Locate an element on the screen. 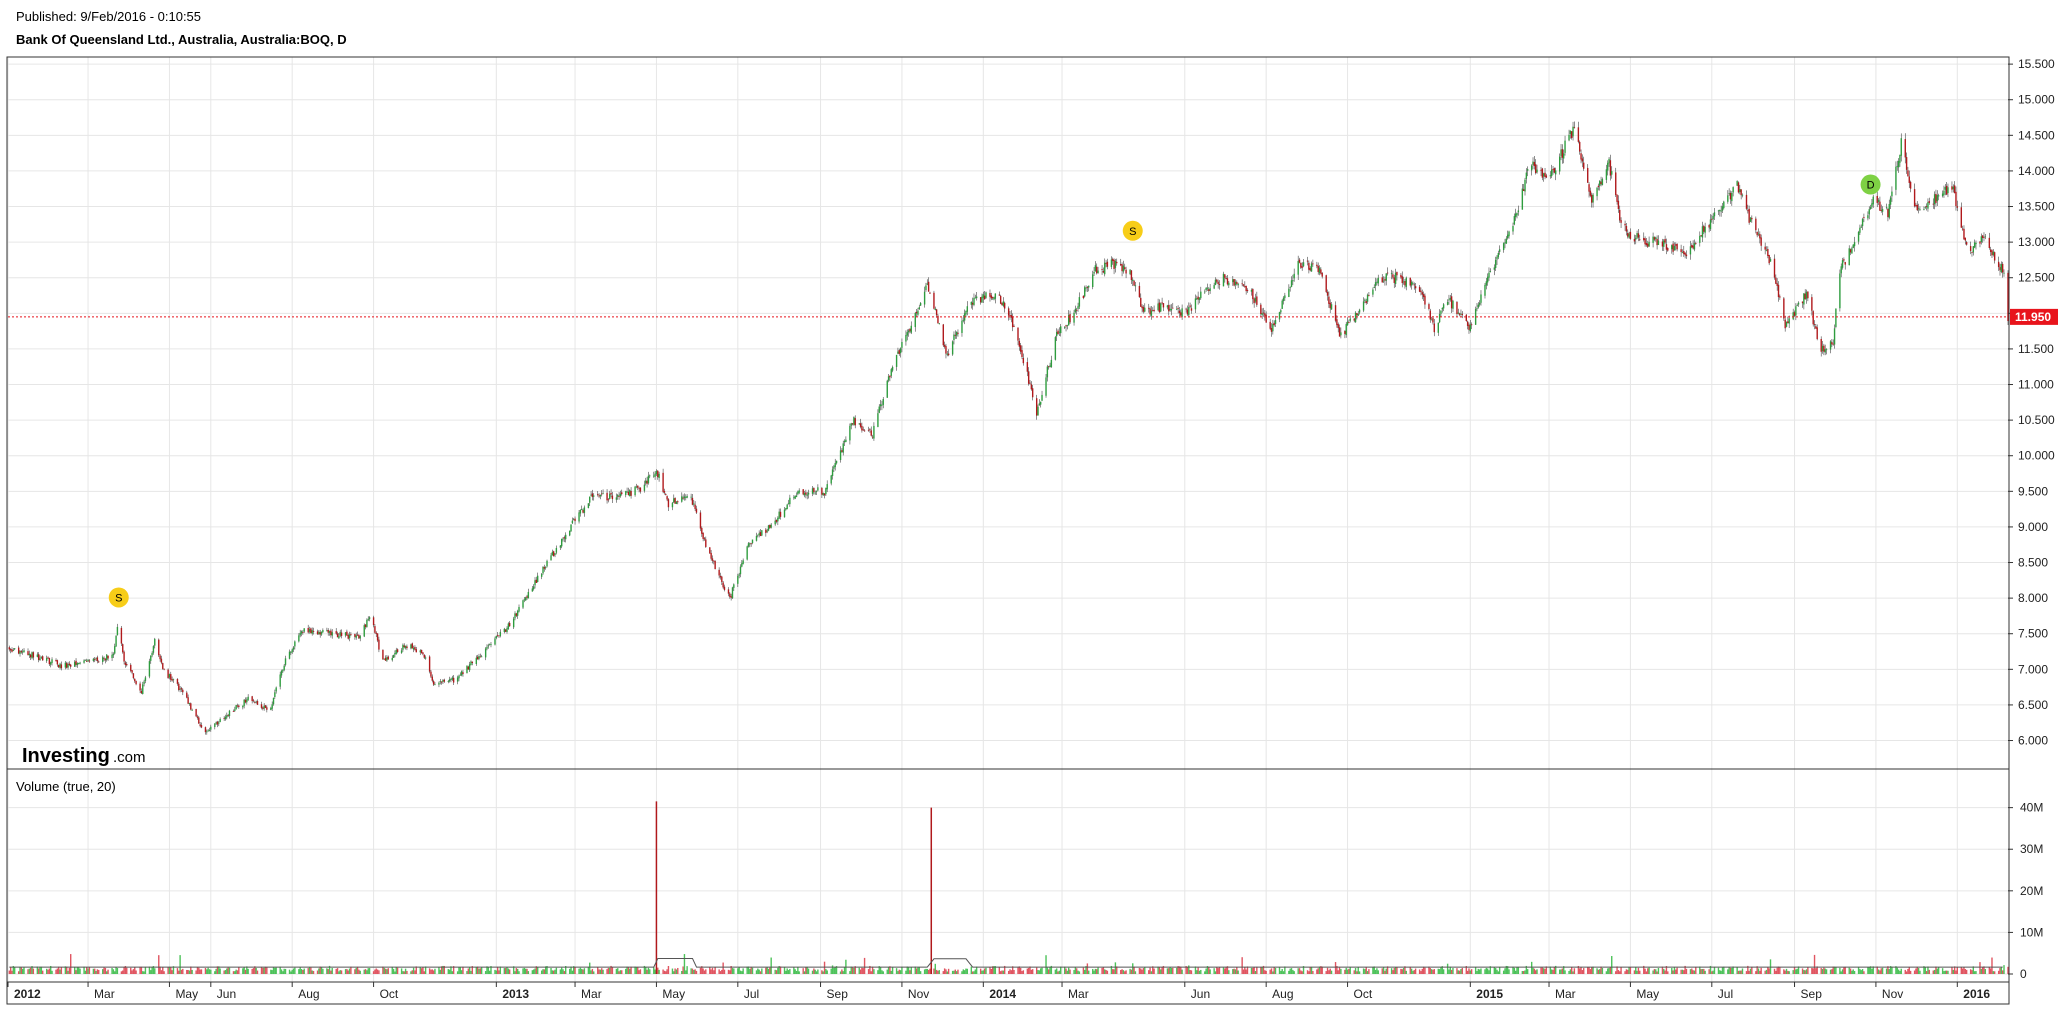 The image size is (2061, 1010). price-tick-label: 7.500 is located at coordinates (2033, 634).